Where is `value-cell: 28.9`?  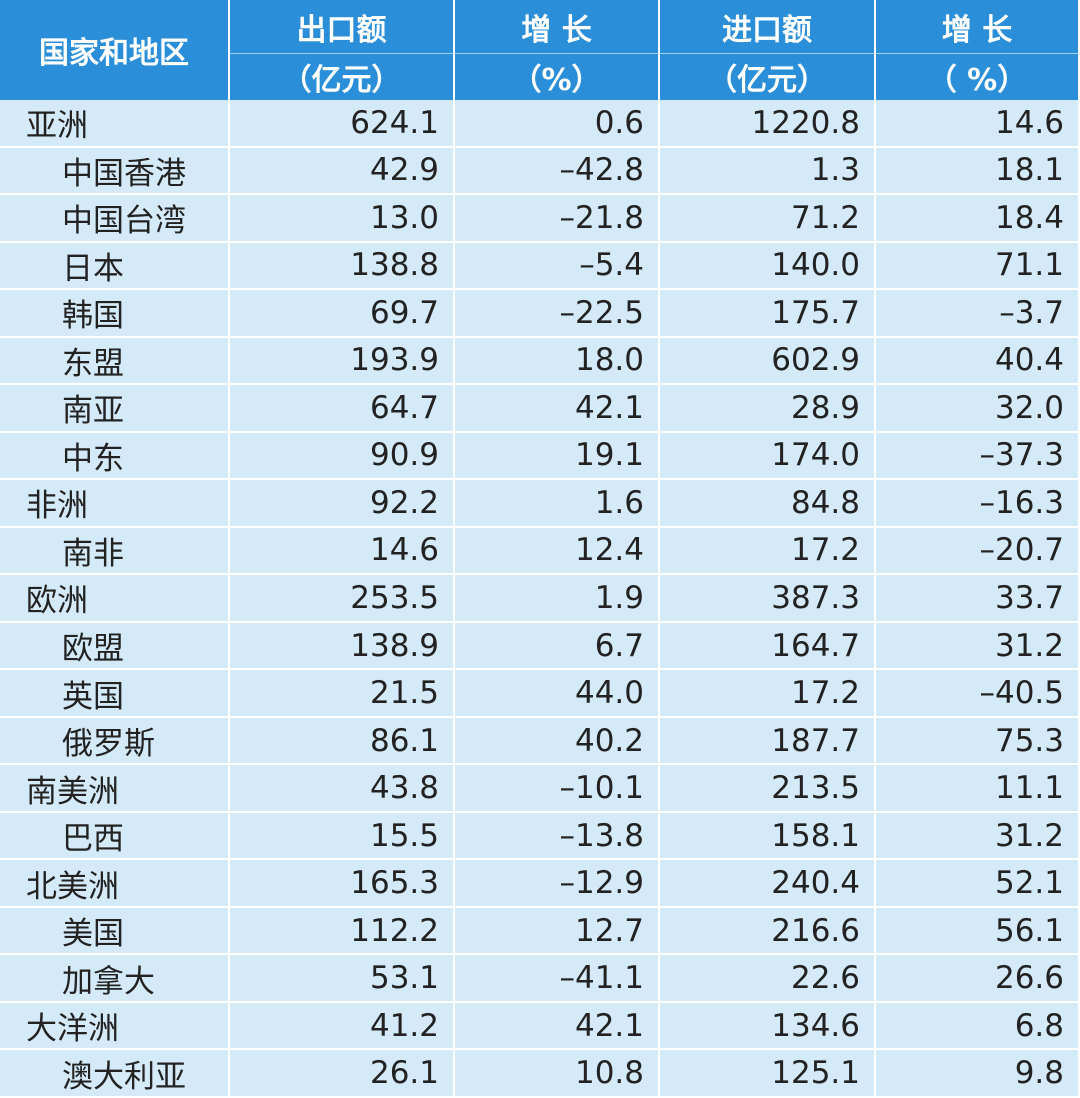 value-cell: 28.9 is located at coordinates (768, 409).